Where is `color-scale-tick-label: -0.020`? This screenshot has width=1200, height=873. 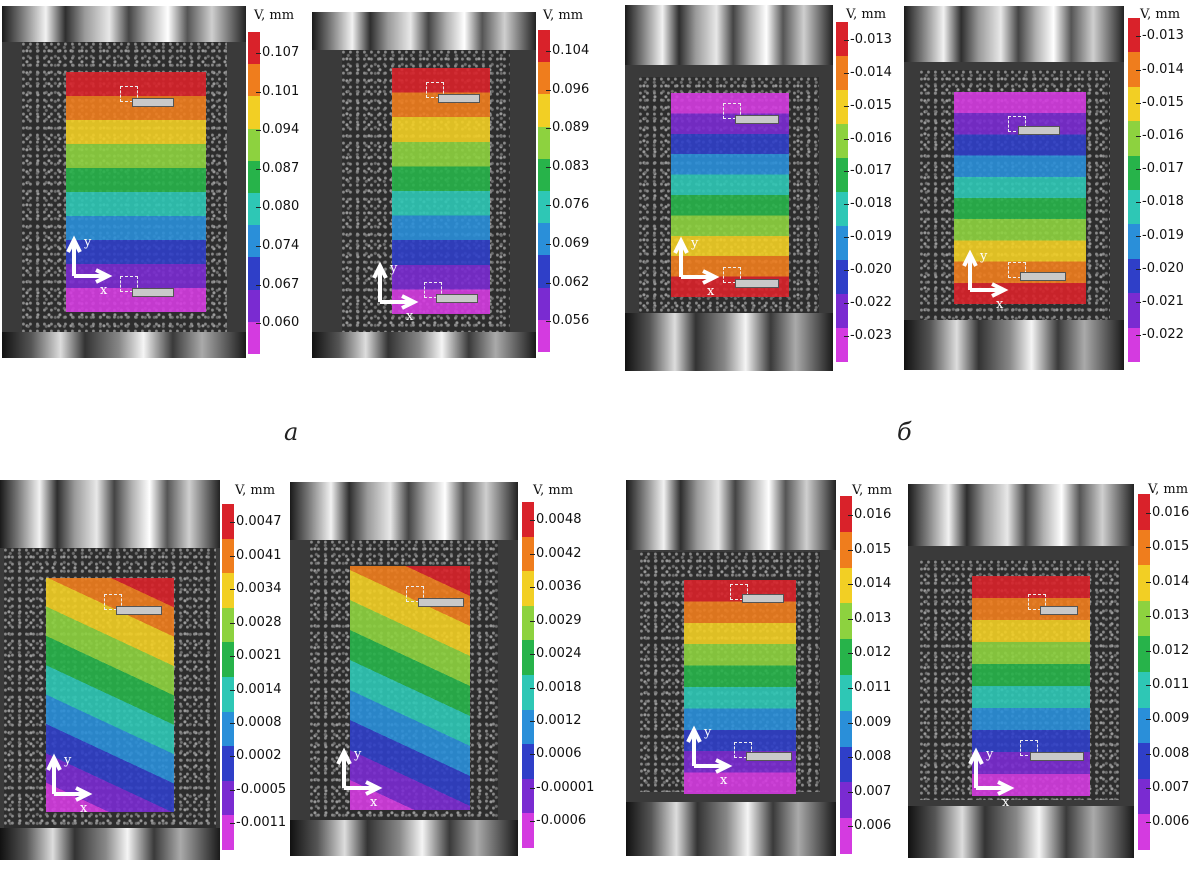 color-scale-tick-label: -0.020 is located at coordinates (868, 270).